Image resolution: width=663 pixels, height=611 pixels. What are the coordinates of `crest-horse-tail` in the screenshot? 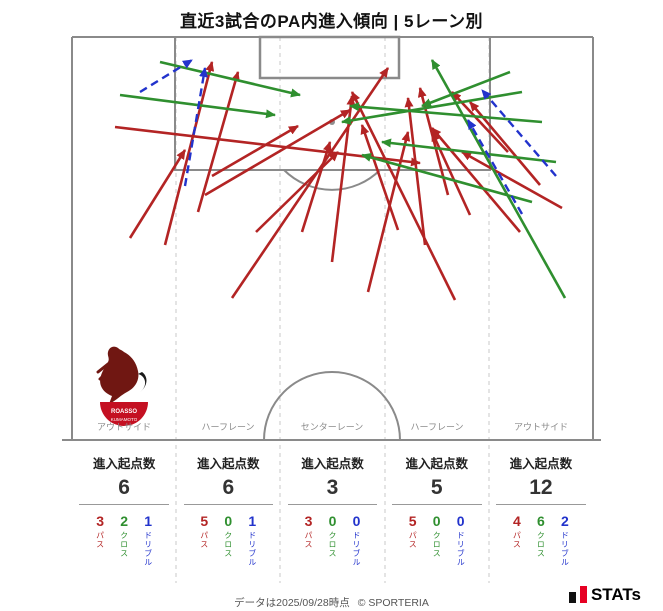 It's located at (142, 382).